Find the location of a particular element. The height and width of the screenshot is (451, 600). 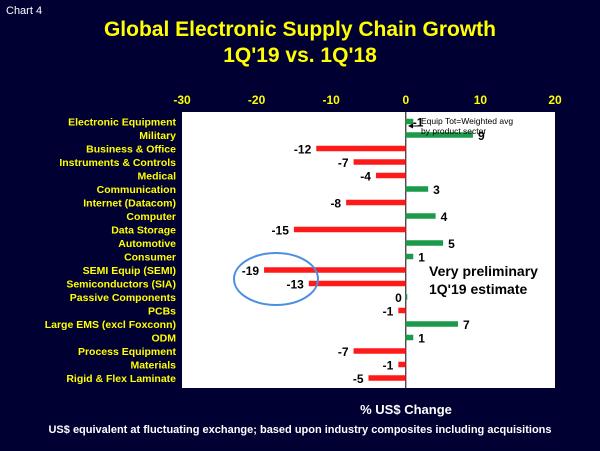

category-label: Business & Office is located at coordinates (131, 150).